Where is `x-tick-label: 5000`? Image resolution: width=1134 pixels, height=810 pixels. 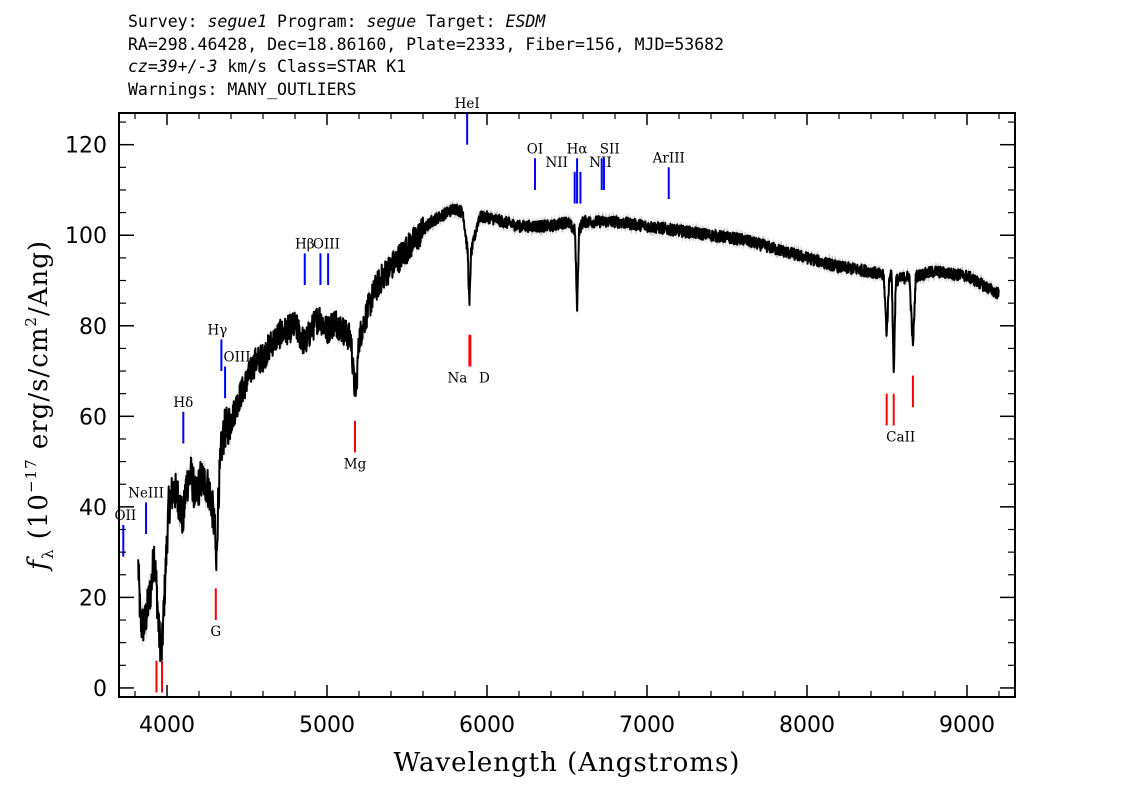 x-tick-label: 5000 is located at coordinates (327, 725).